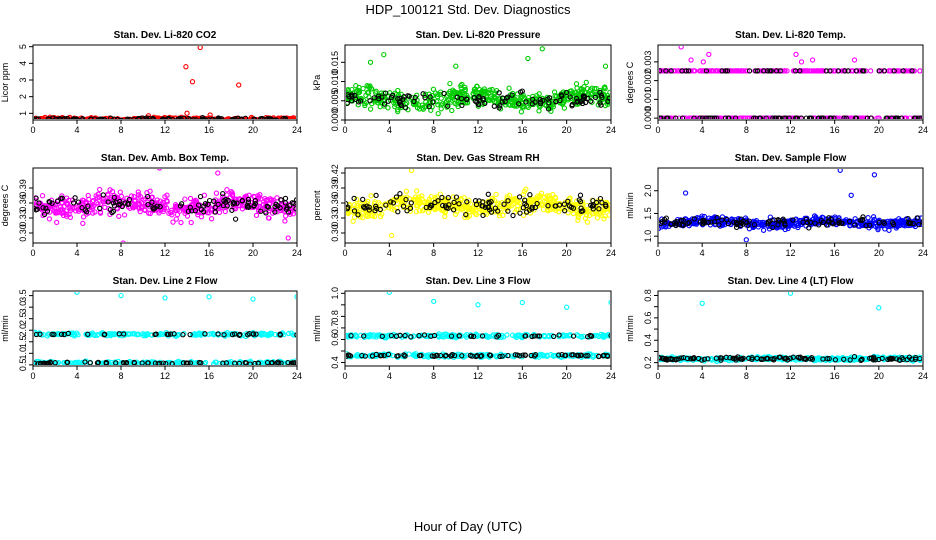  I want to click on x-tick-label: 24, so click(611, 130).